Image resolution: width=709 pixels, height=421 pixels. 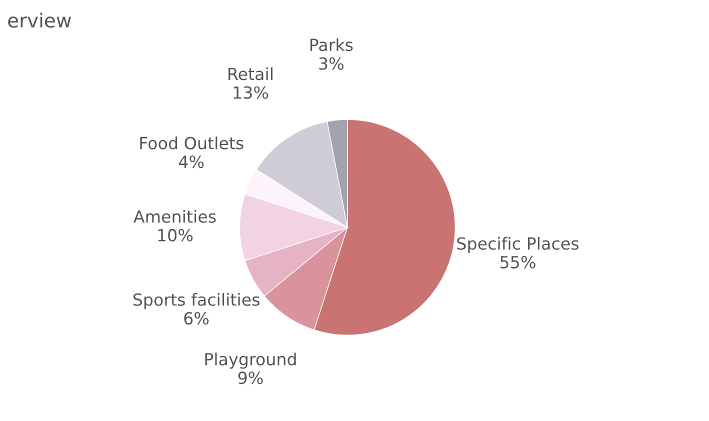 What do you see at coordinates (251, 92) in the screenshot?
I see `data-label: 13%` at bounding box center [251, 92].